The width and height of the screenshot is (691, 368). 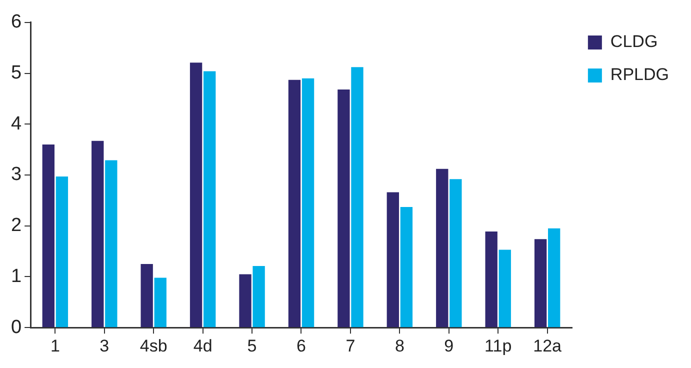 What do you see at coordinates (449, 346) in the screenshot?
I see `x-tick-label: 9` at bounding box center [449, 346].